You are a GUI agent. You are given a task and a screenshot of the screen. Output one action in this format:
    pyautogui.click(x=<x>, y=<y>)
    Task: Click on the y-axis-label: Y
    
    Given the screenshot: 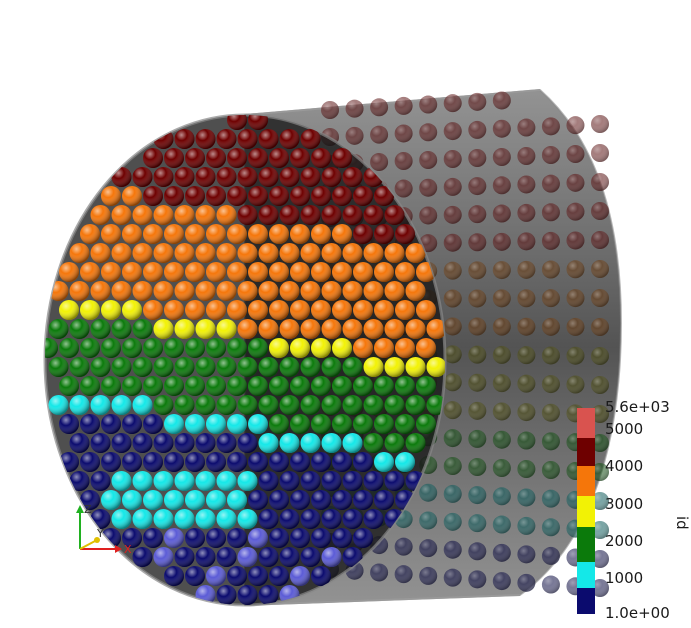 What is the action you would take?
    pyautogui.click(x=100, y=533)
    